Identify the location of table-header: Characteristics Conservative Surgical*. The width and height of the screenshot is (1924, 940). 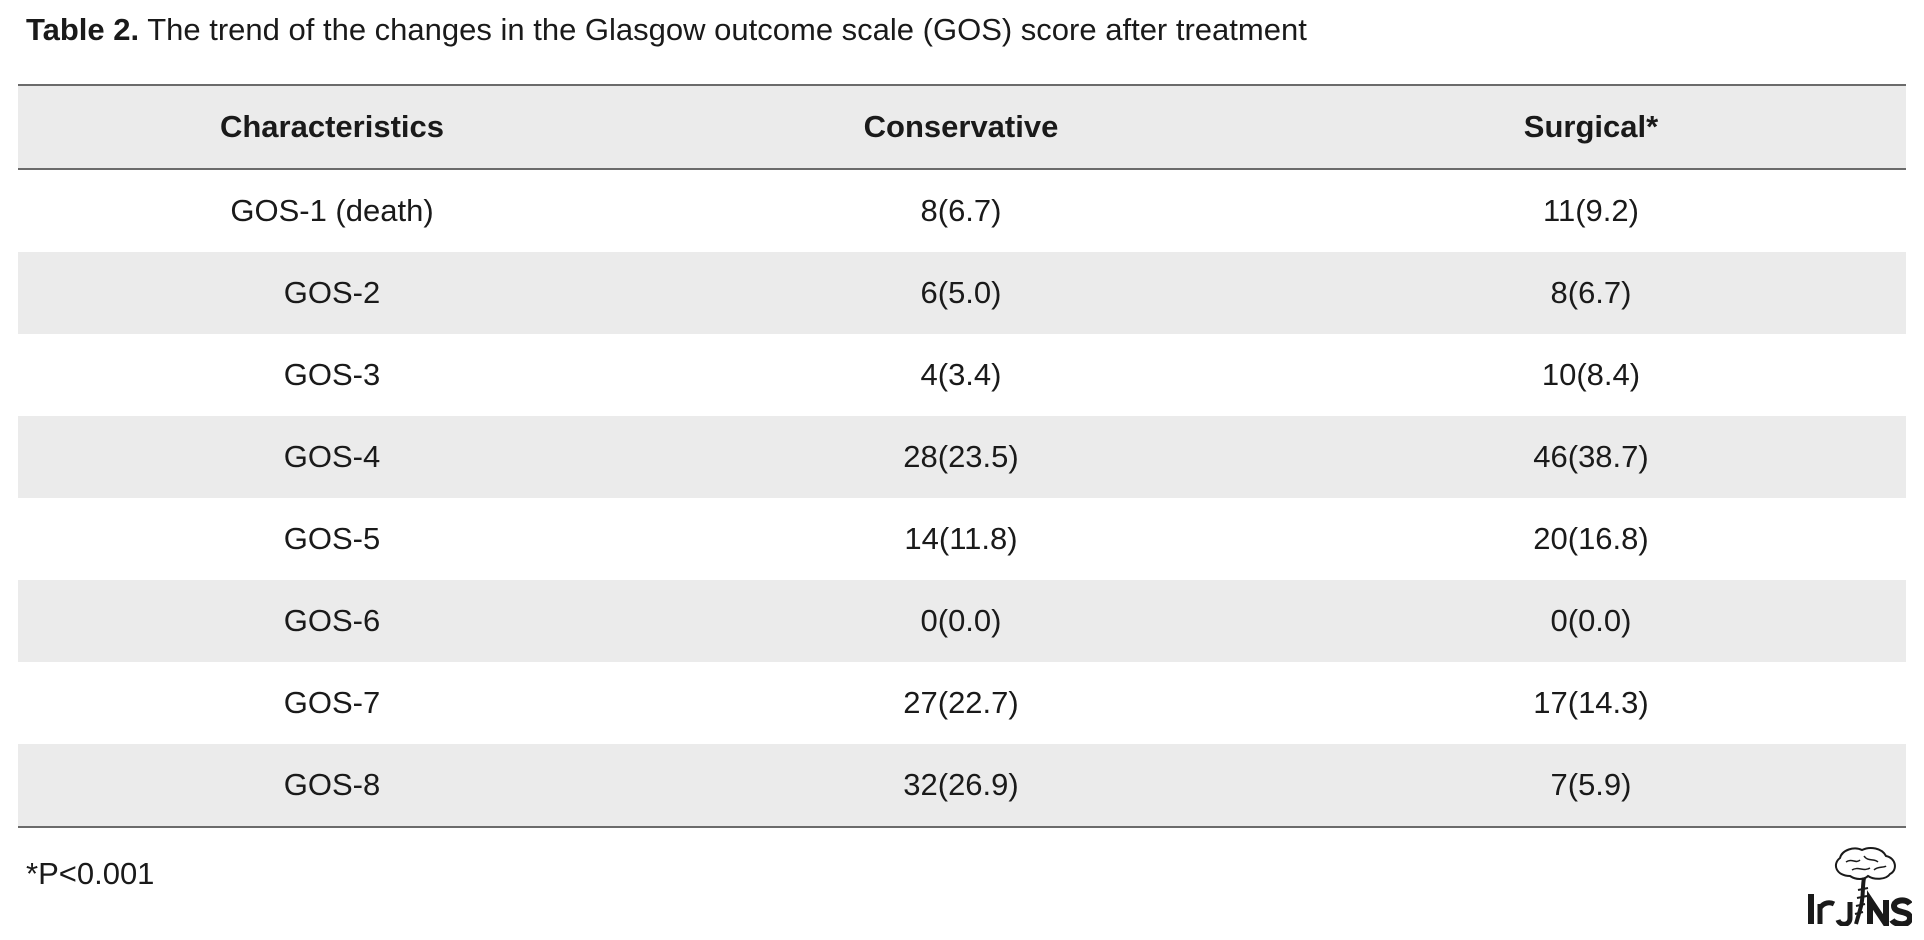
(962, 127).